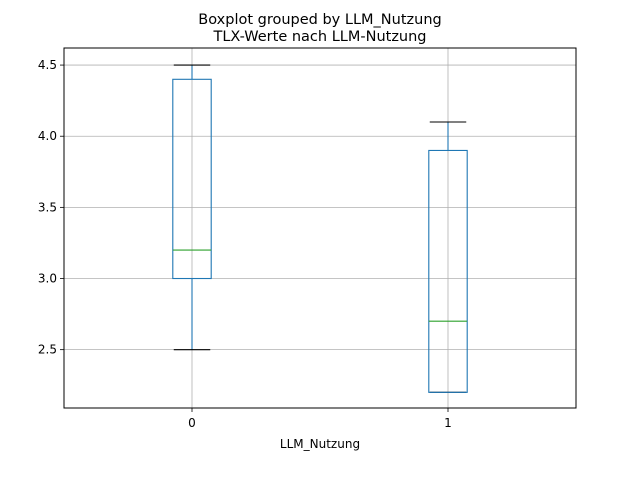  What do you see at coordinates (319, 20) in the screenshot?
I see `chart-suptitle: Boxplot grouped by LLM_Nutzung` at bounding box center [319, 20].